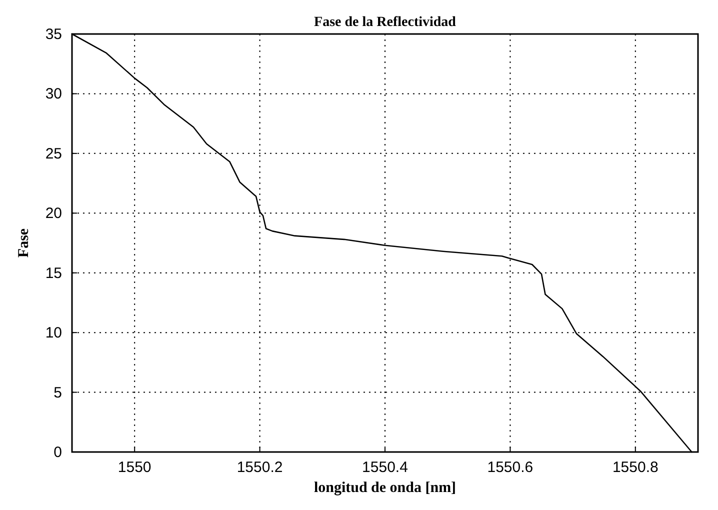 Image resolution: width=718 pixels, height=510 pixels. I want to click on y-tick-label: 20, so click(53, 213).